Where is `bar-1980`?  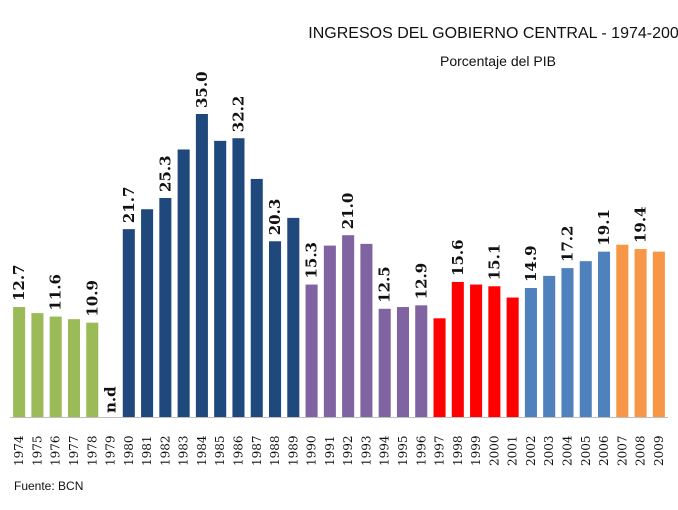 bar-1980 is located at coordinates (128, 323).